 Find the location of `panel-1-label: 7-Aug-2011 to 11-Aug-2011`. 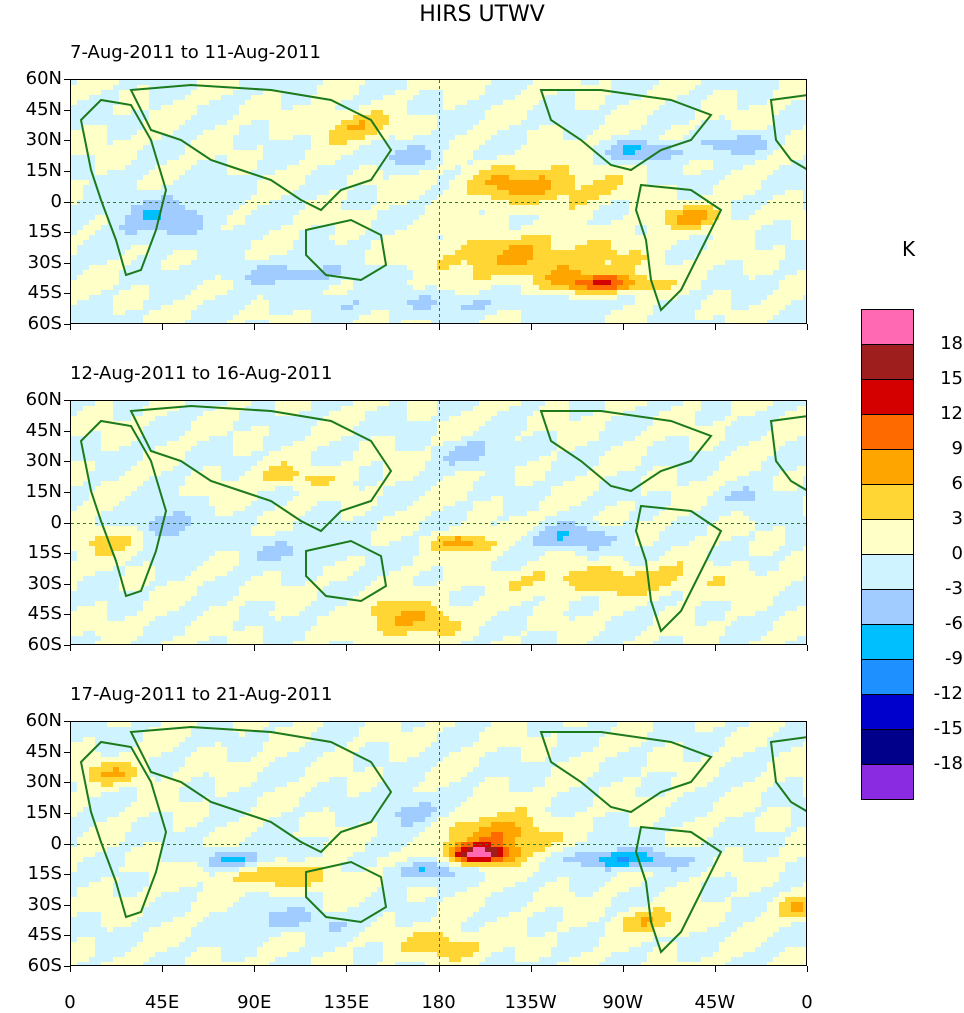

panel-1-label: 7-Aug-2011 to 11-Aug-2011 is located at coordinates (195, 52).